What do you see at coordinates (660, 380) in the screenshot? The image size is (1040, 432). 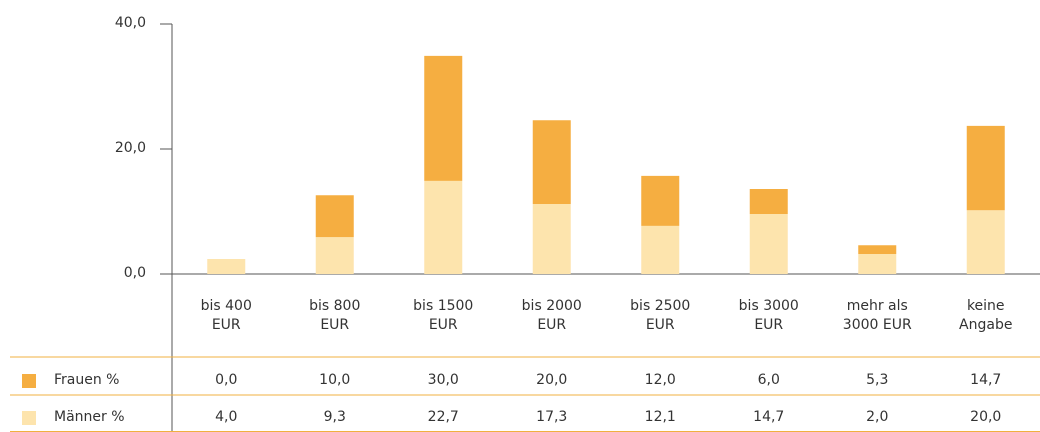 I see `table-cell: 12,0` at bounding box center [660, 380].